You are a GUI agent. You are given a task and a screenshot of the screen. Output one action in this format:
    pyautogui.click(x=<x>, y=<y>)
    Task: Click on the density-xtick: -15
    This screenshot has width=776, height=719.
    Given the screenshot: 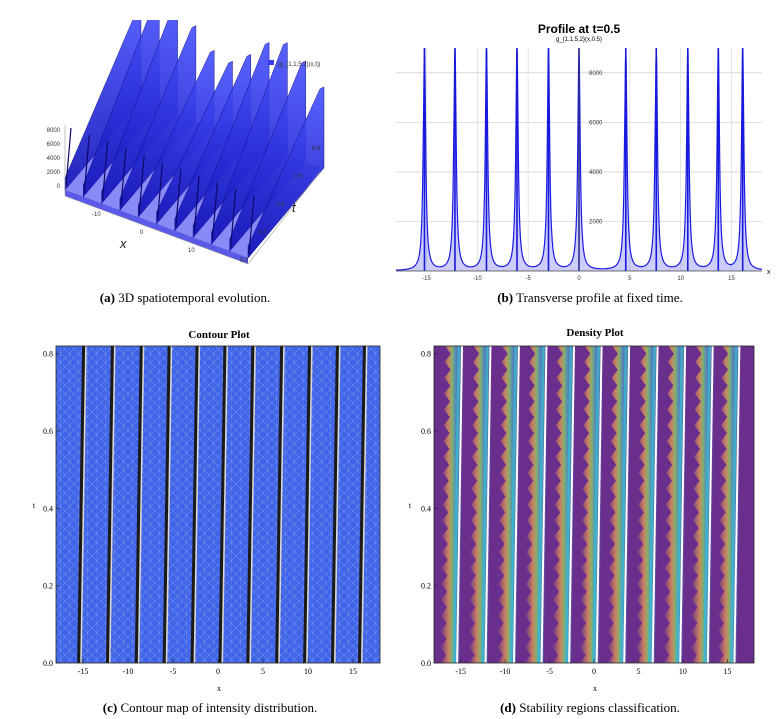 What is the action you would take?
    pyautogui.click(x=460, y=671)
    